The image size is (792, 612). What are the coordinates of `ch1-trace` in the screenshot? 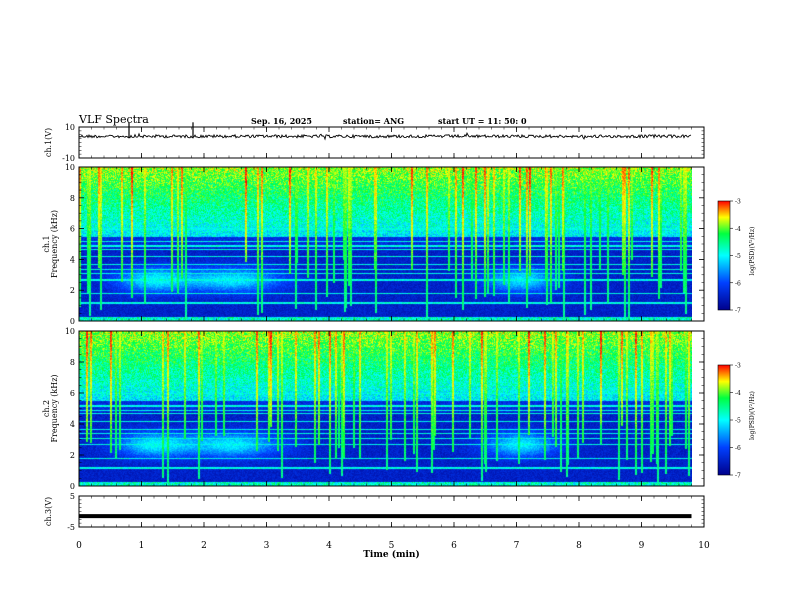 It's located at (385, 136).